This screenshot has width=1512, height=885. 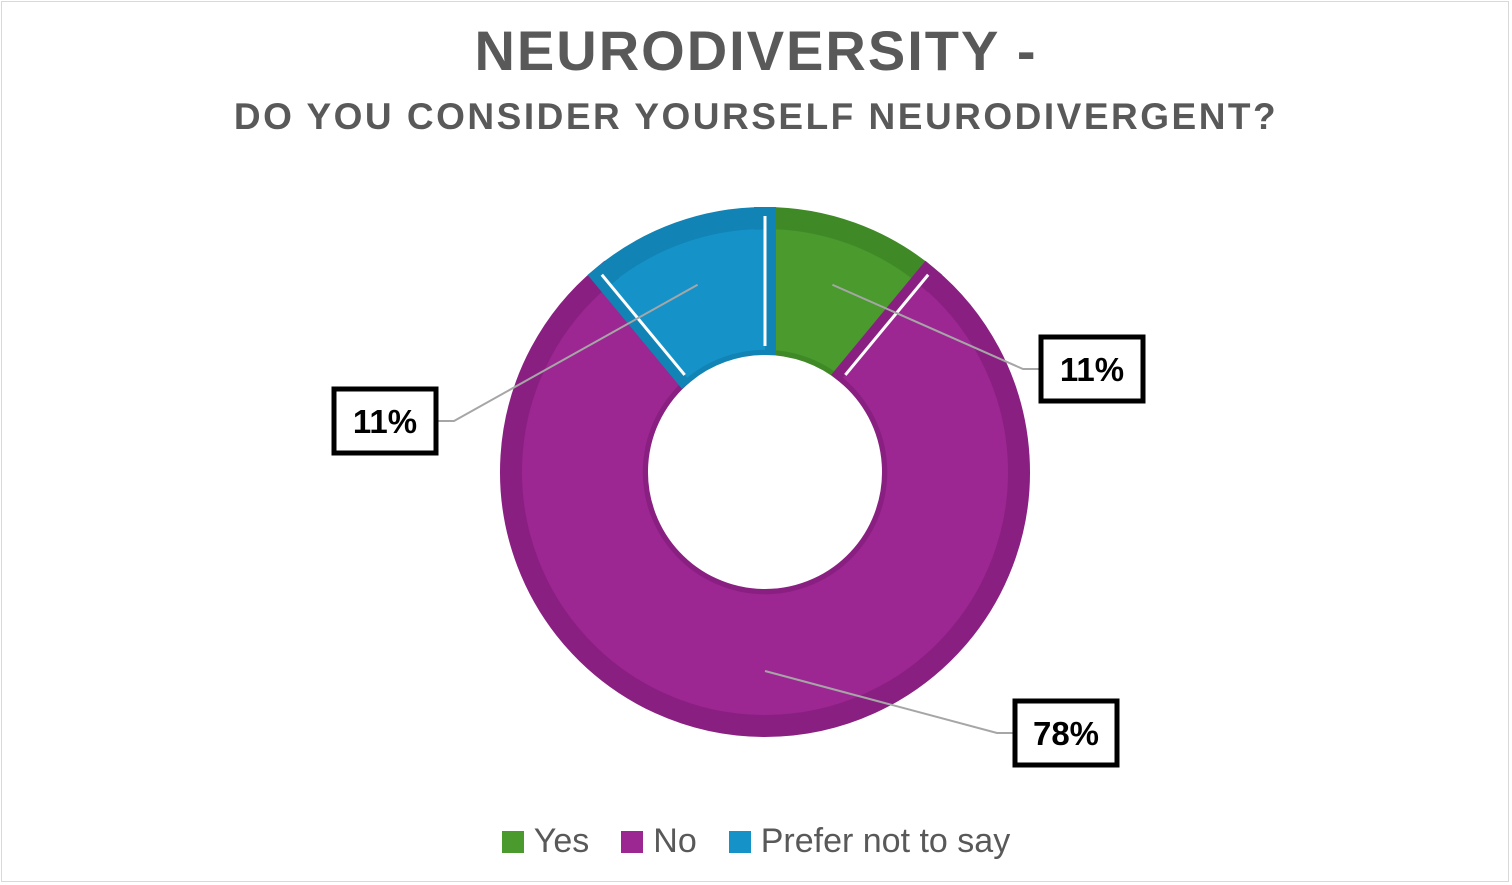 I want to click on data-label-no: 78%, so click(x=1066, y=733).